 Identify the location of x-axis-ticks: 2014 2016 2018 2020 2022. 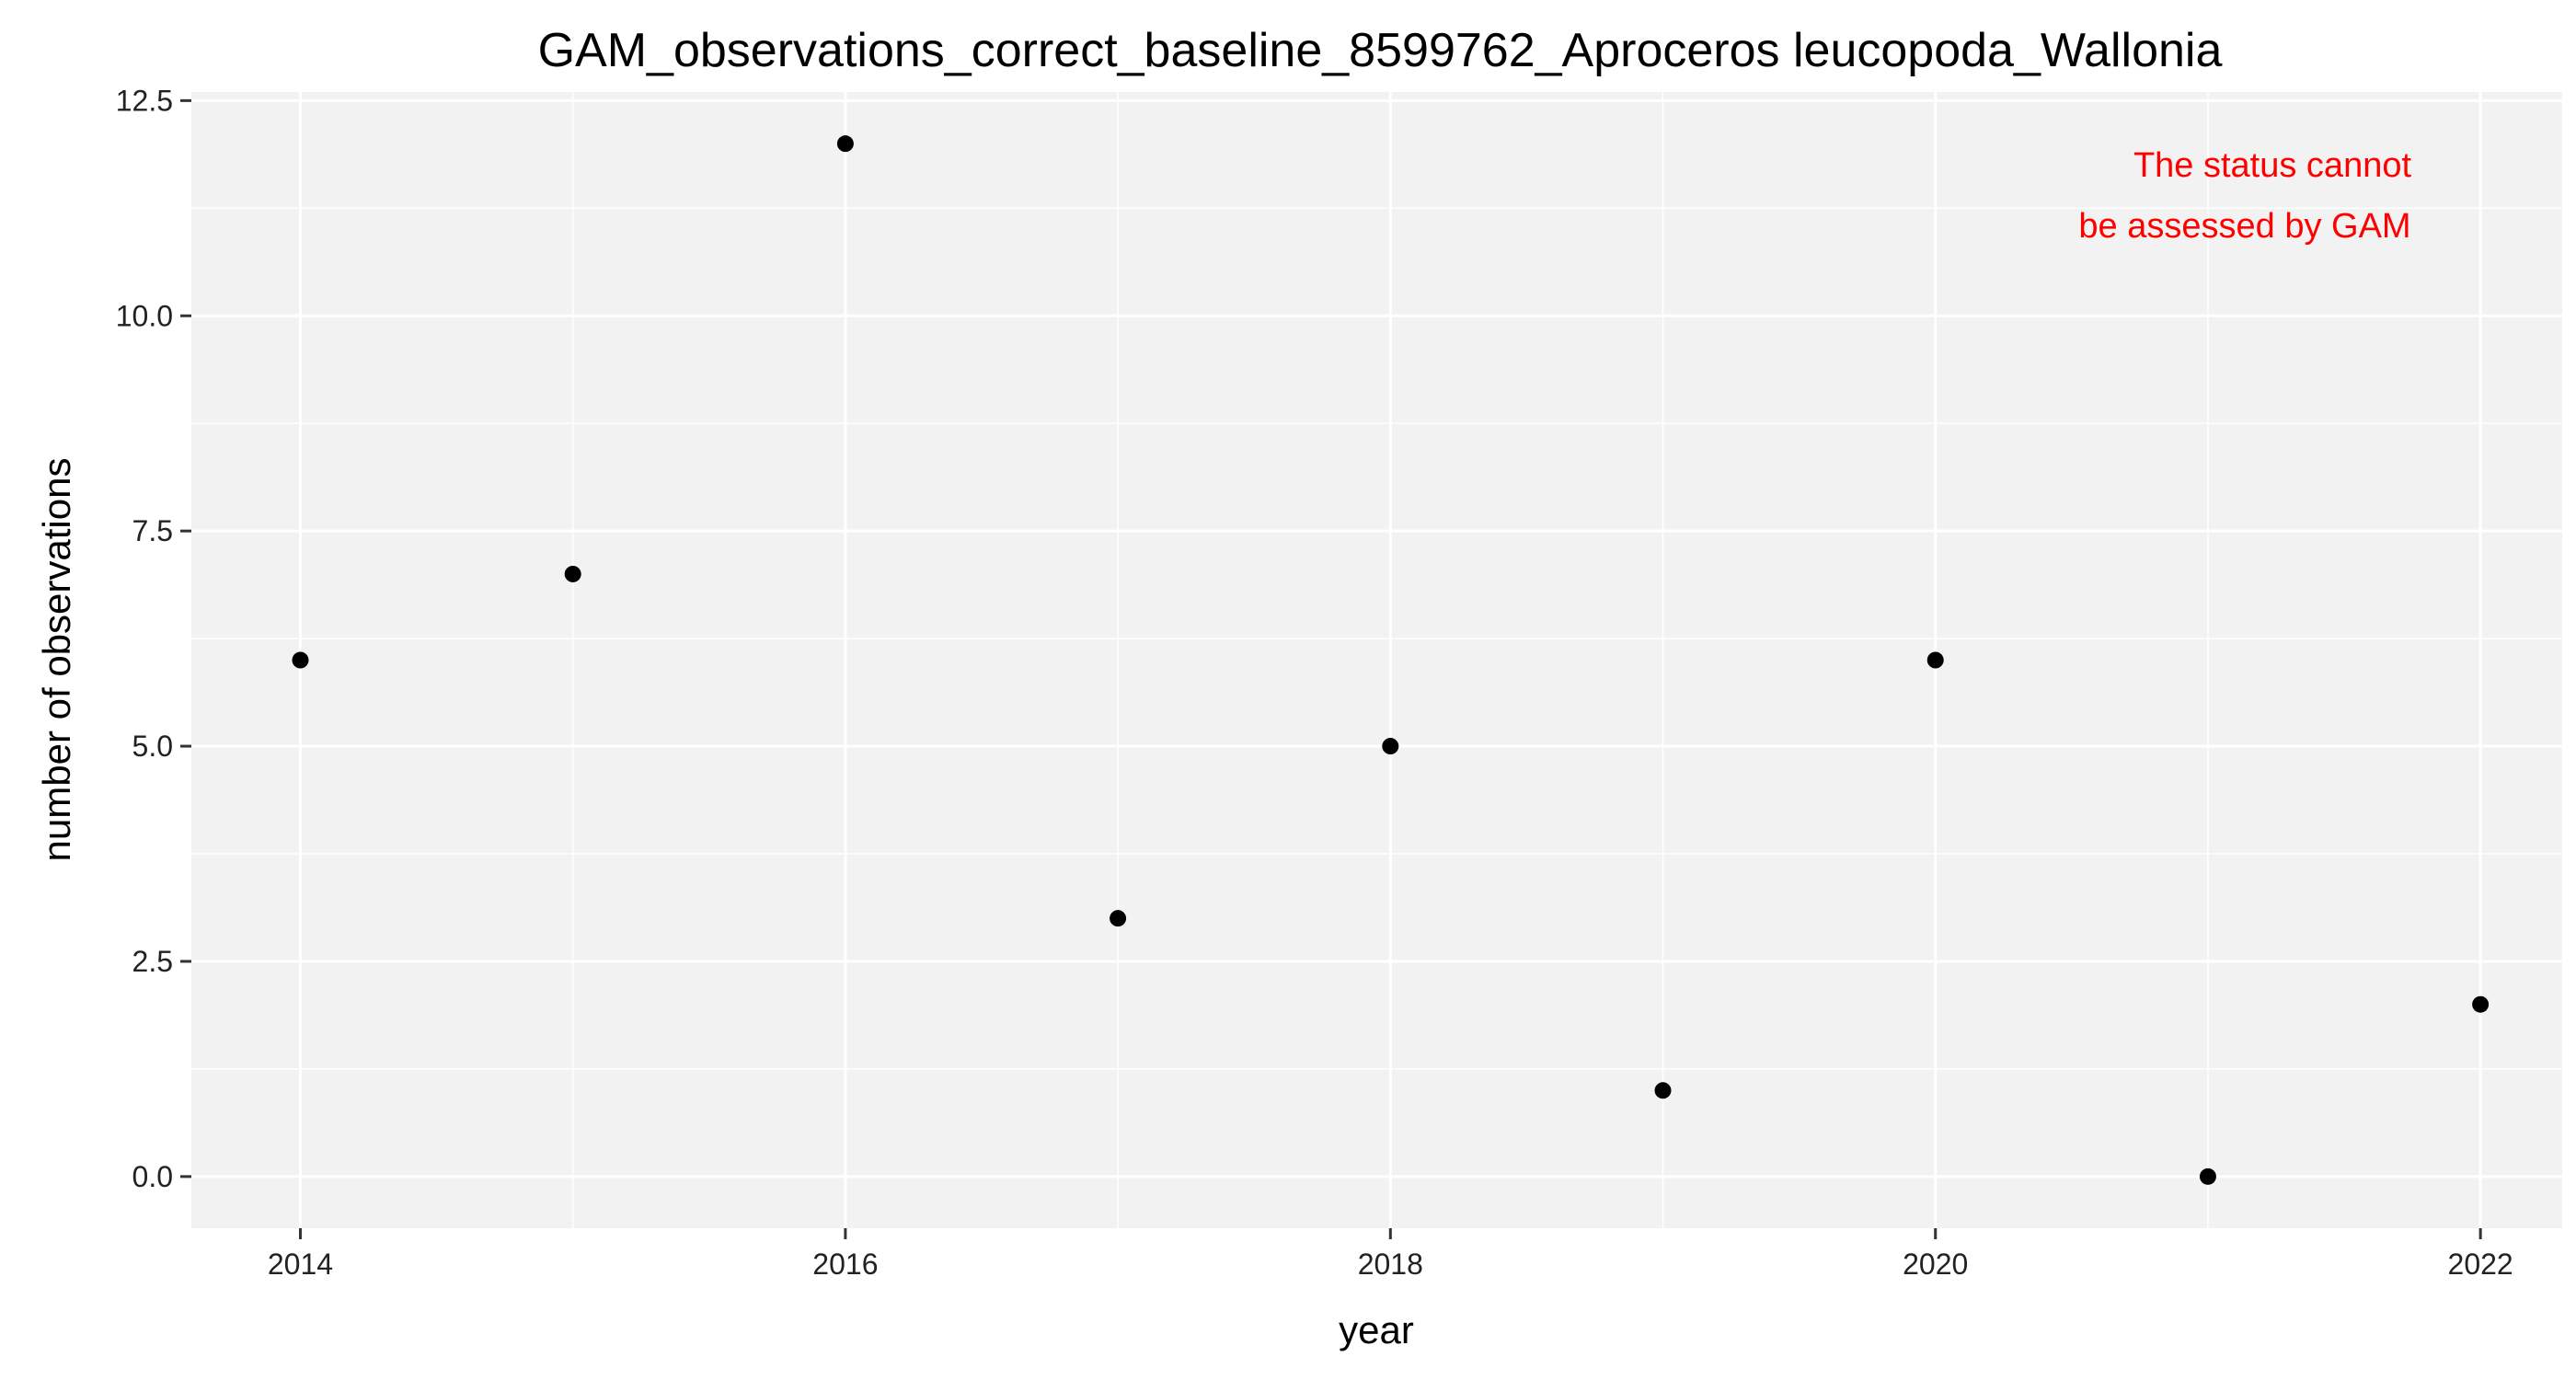
(1390, 1254).